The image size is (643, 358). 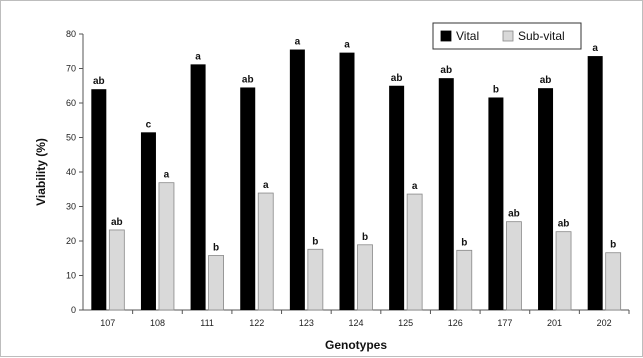 I want to click on legend-label-vital: Vital, so click(x=467, y=36).